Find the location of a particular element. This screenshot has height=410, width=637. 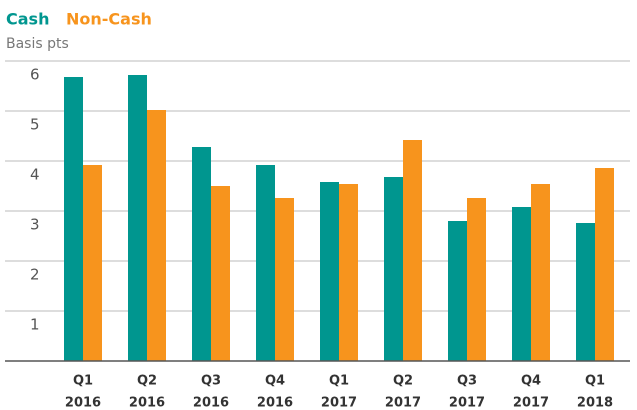

y-tick-label: 6 is located at coordinates (35, 75).